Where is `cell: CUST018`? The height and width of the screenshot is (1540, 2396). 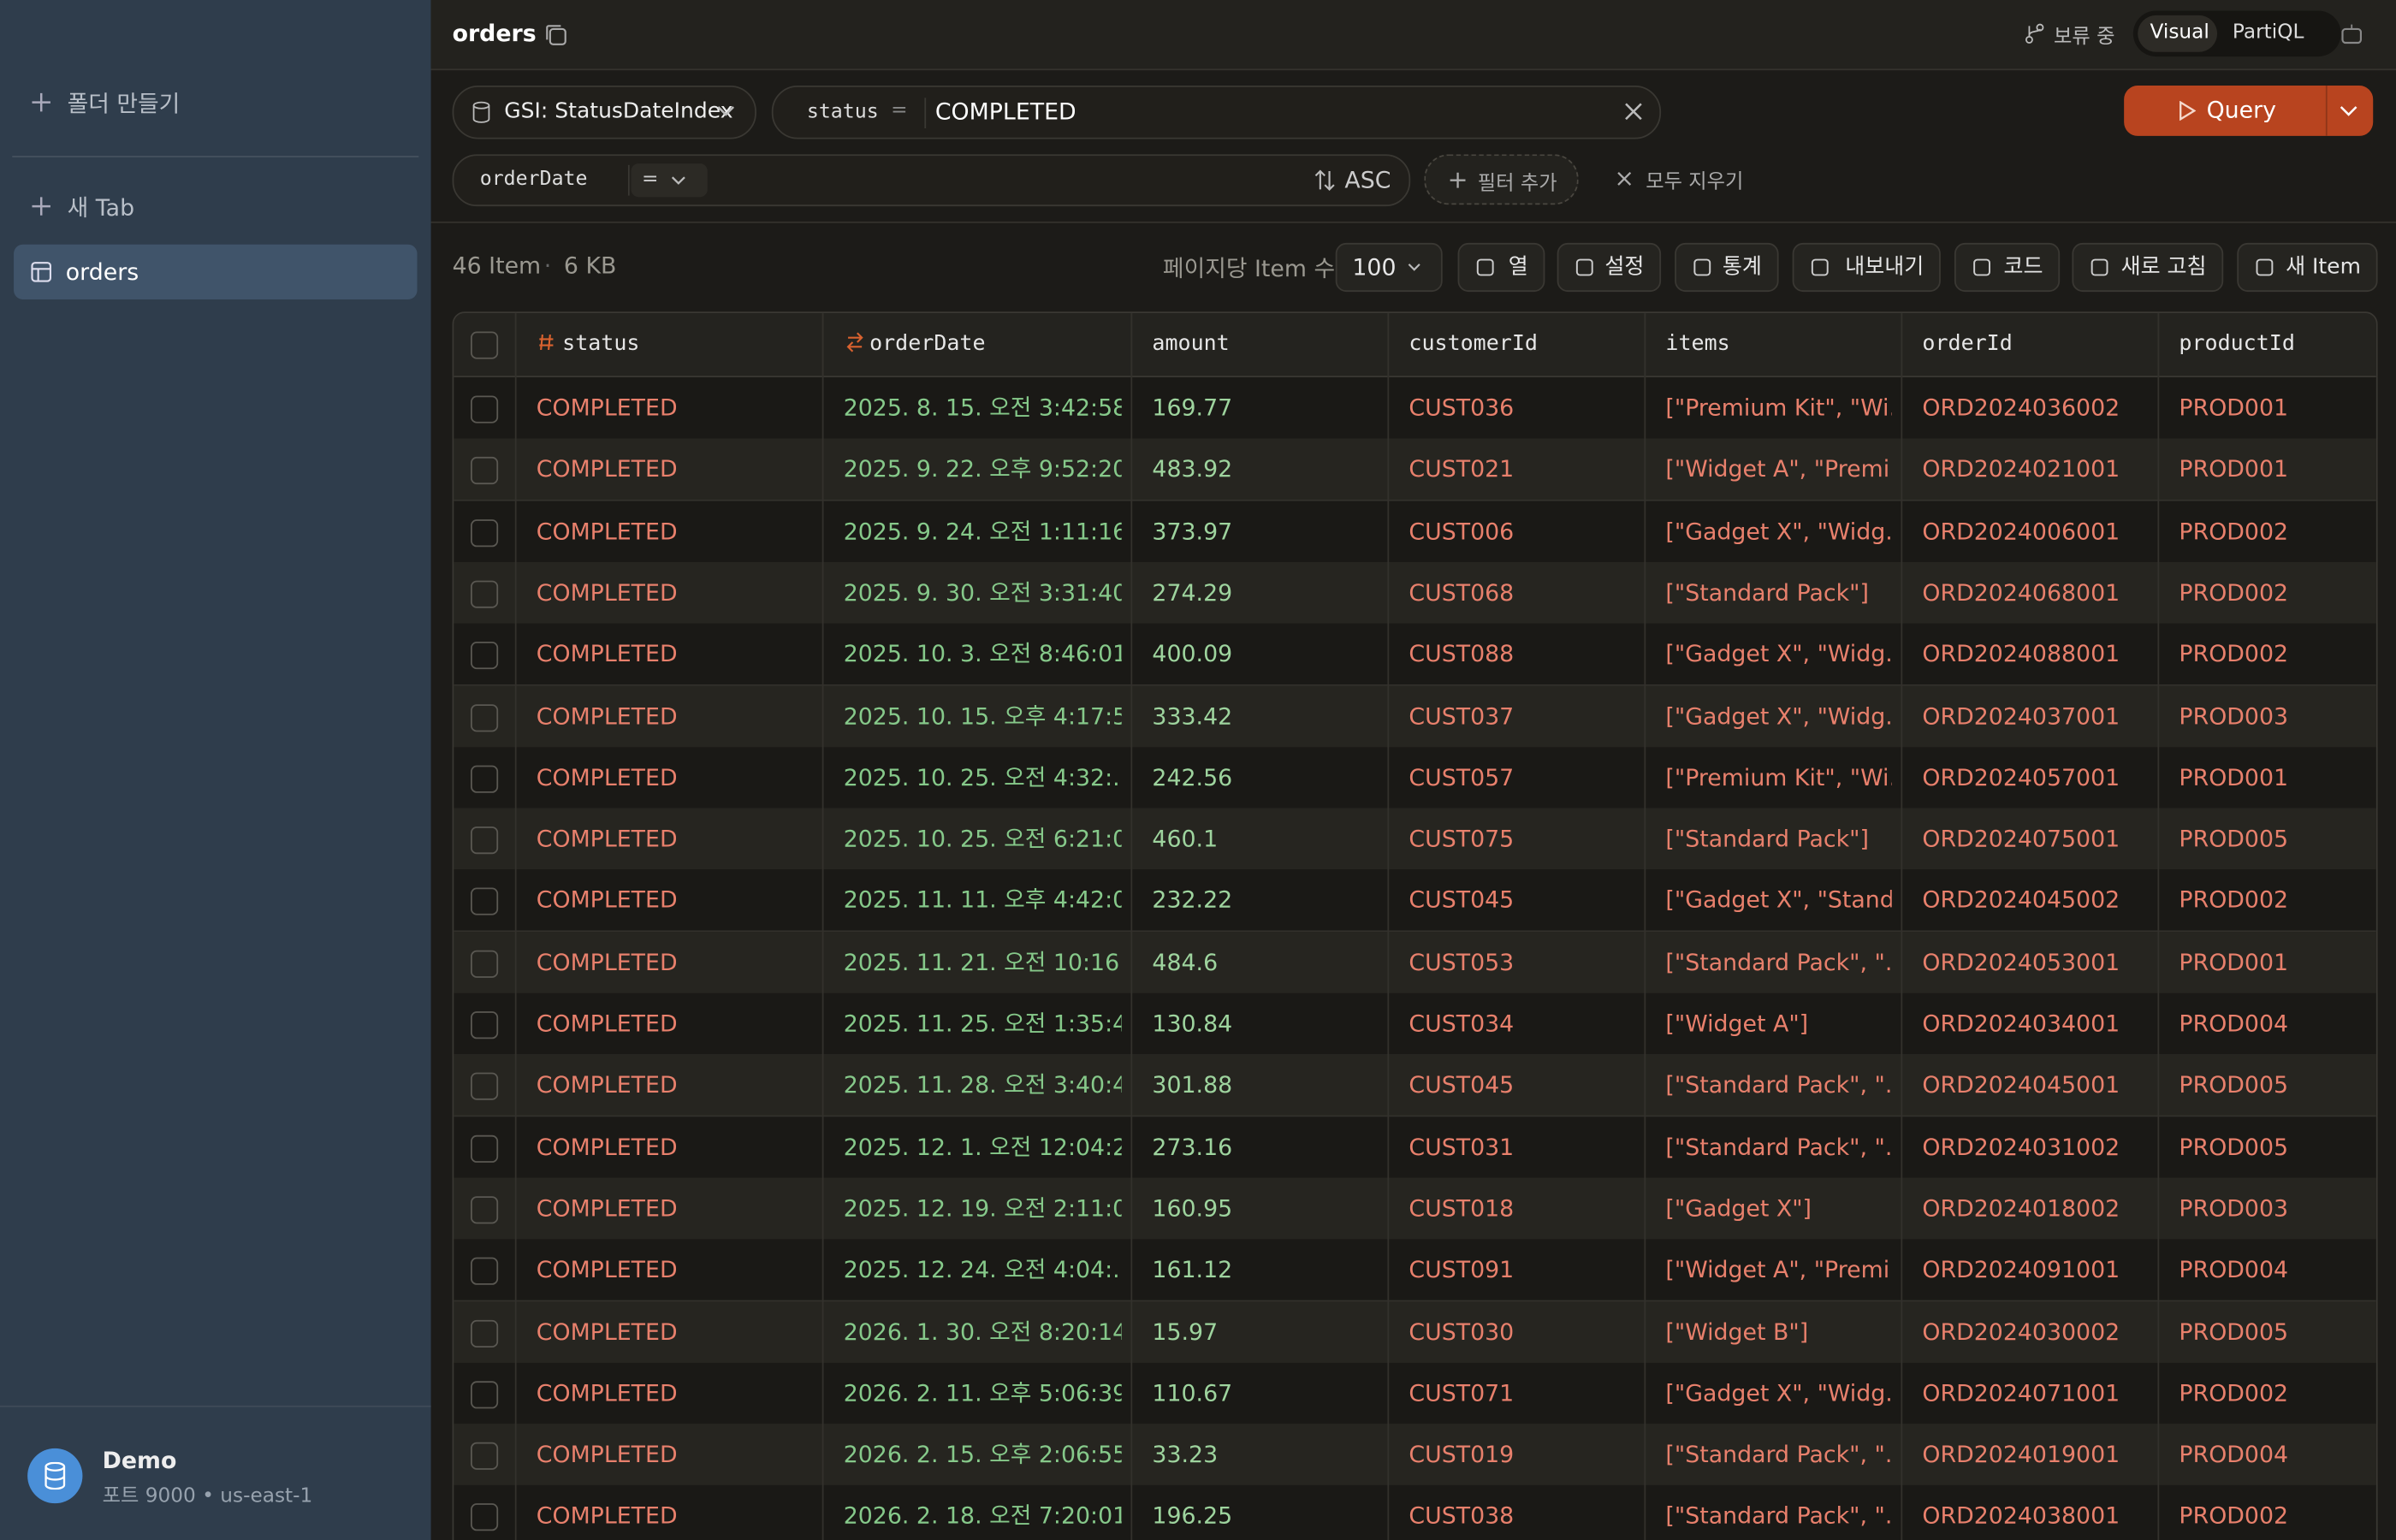 cell: CUST018 is located at coordinates (1462, 1208).